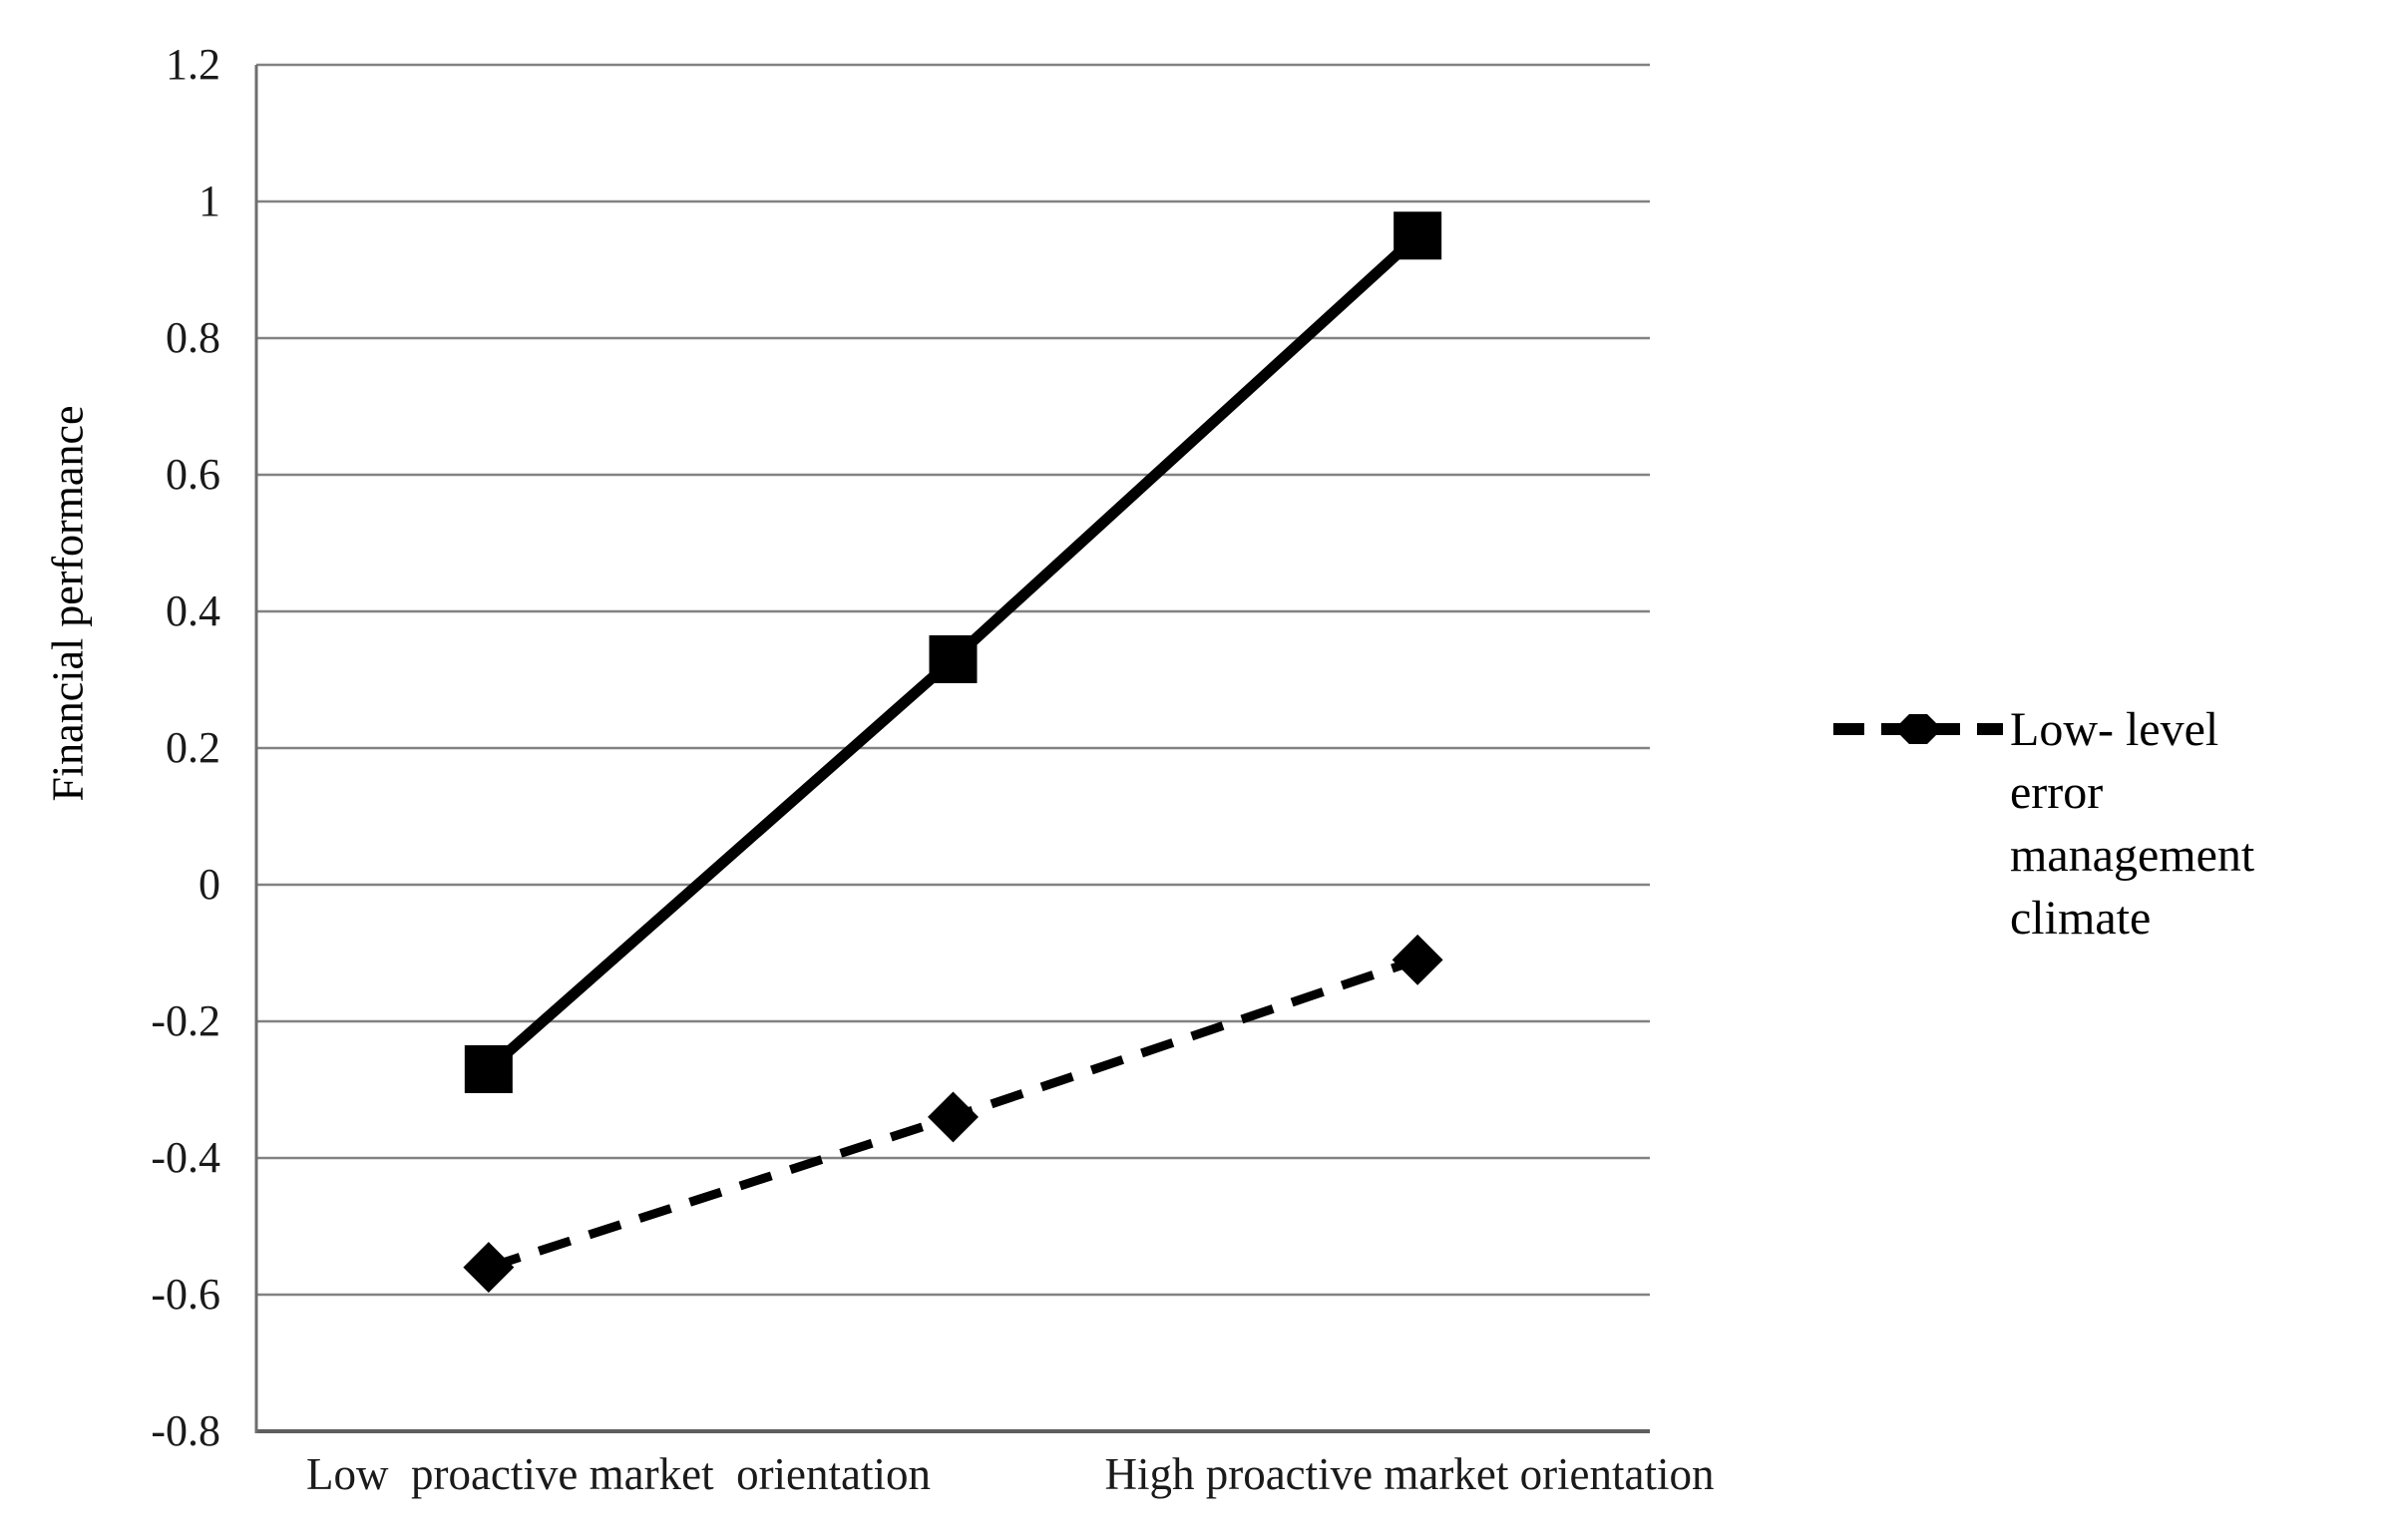  Describe the element at coordinates (209, 884) in the screenshot. I see `y-tick-label: 0` at that location.